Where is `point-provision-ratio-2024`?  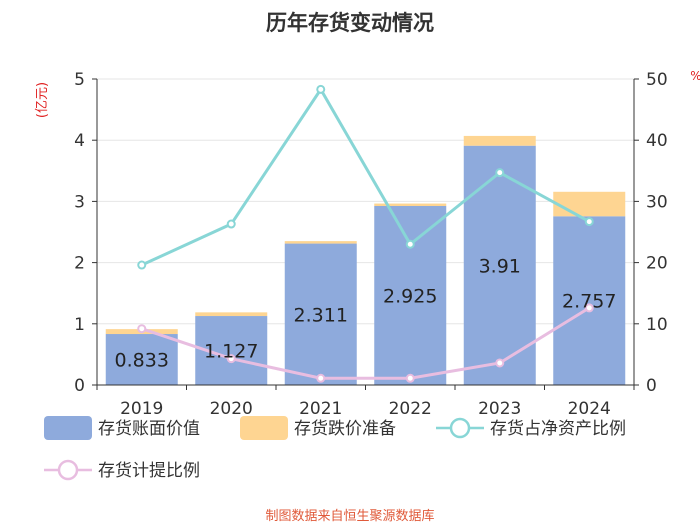 point-provision-ratio-2024 is located at coordinates (589, 308).